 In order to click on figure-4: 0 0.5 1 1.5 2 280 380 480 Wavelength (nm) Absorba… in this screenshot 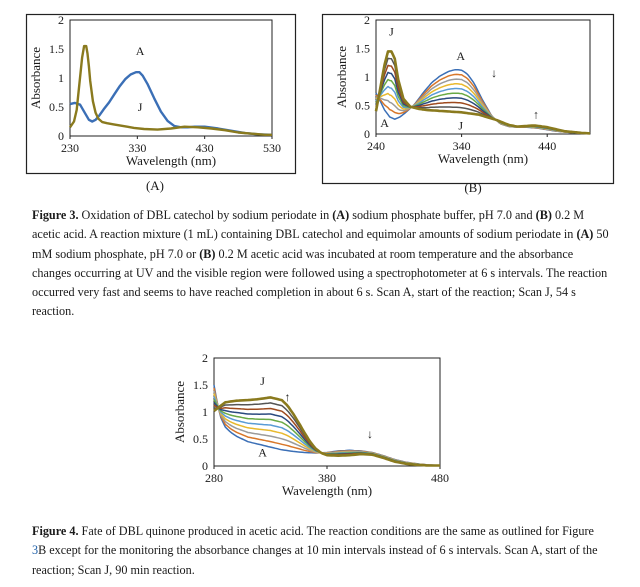, I will do `click(317, 428)`.